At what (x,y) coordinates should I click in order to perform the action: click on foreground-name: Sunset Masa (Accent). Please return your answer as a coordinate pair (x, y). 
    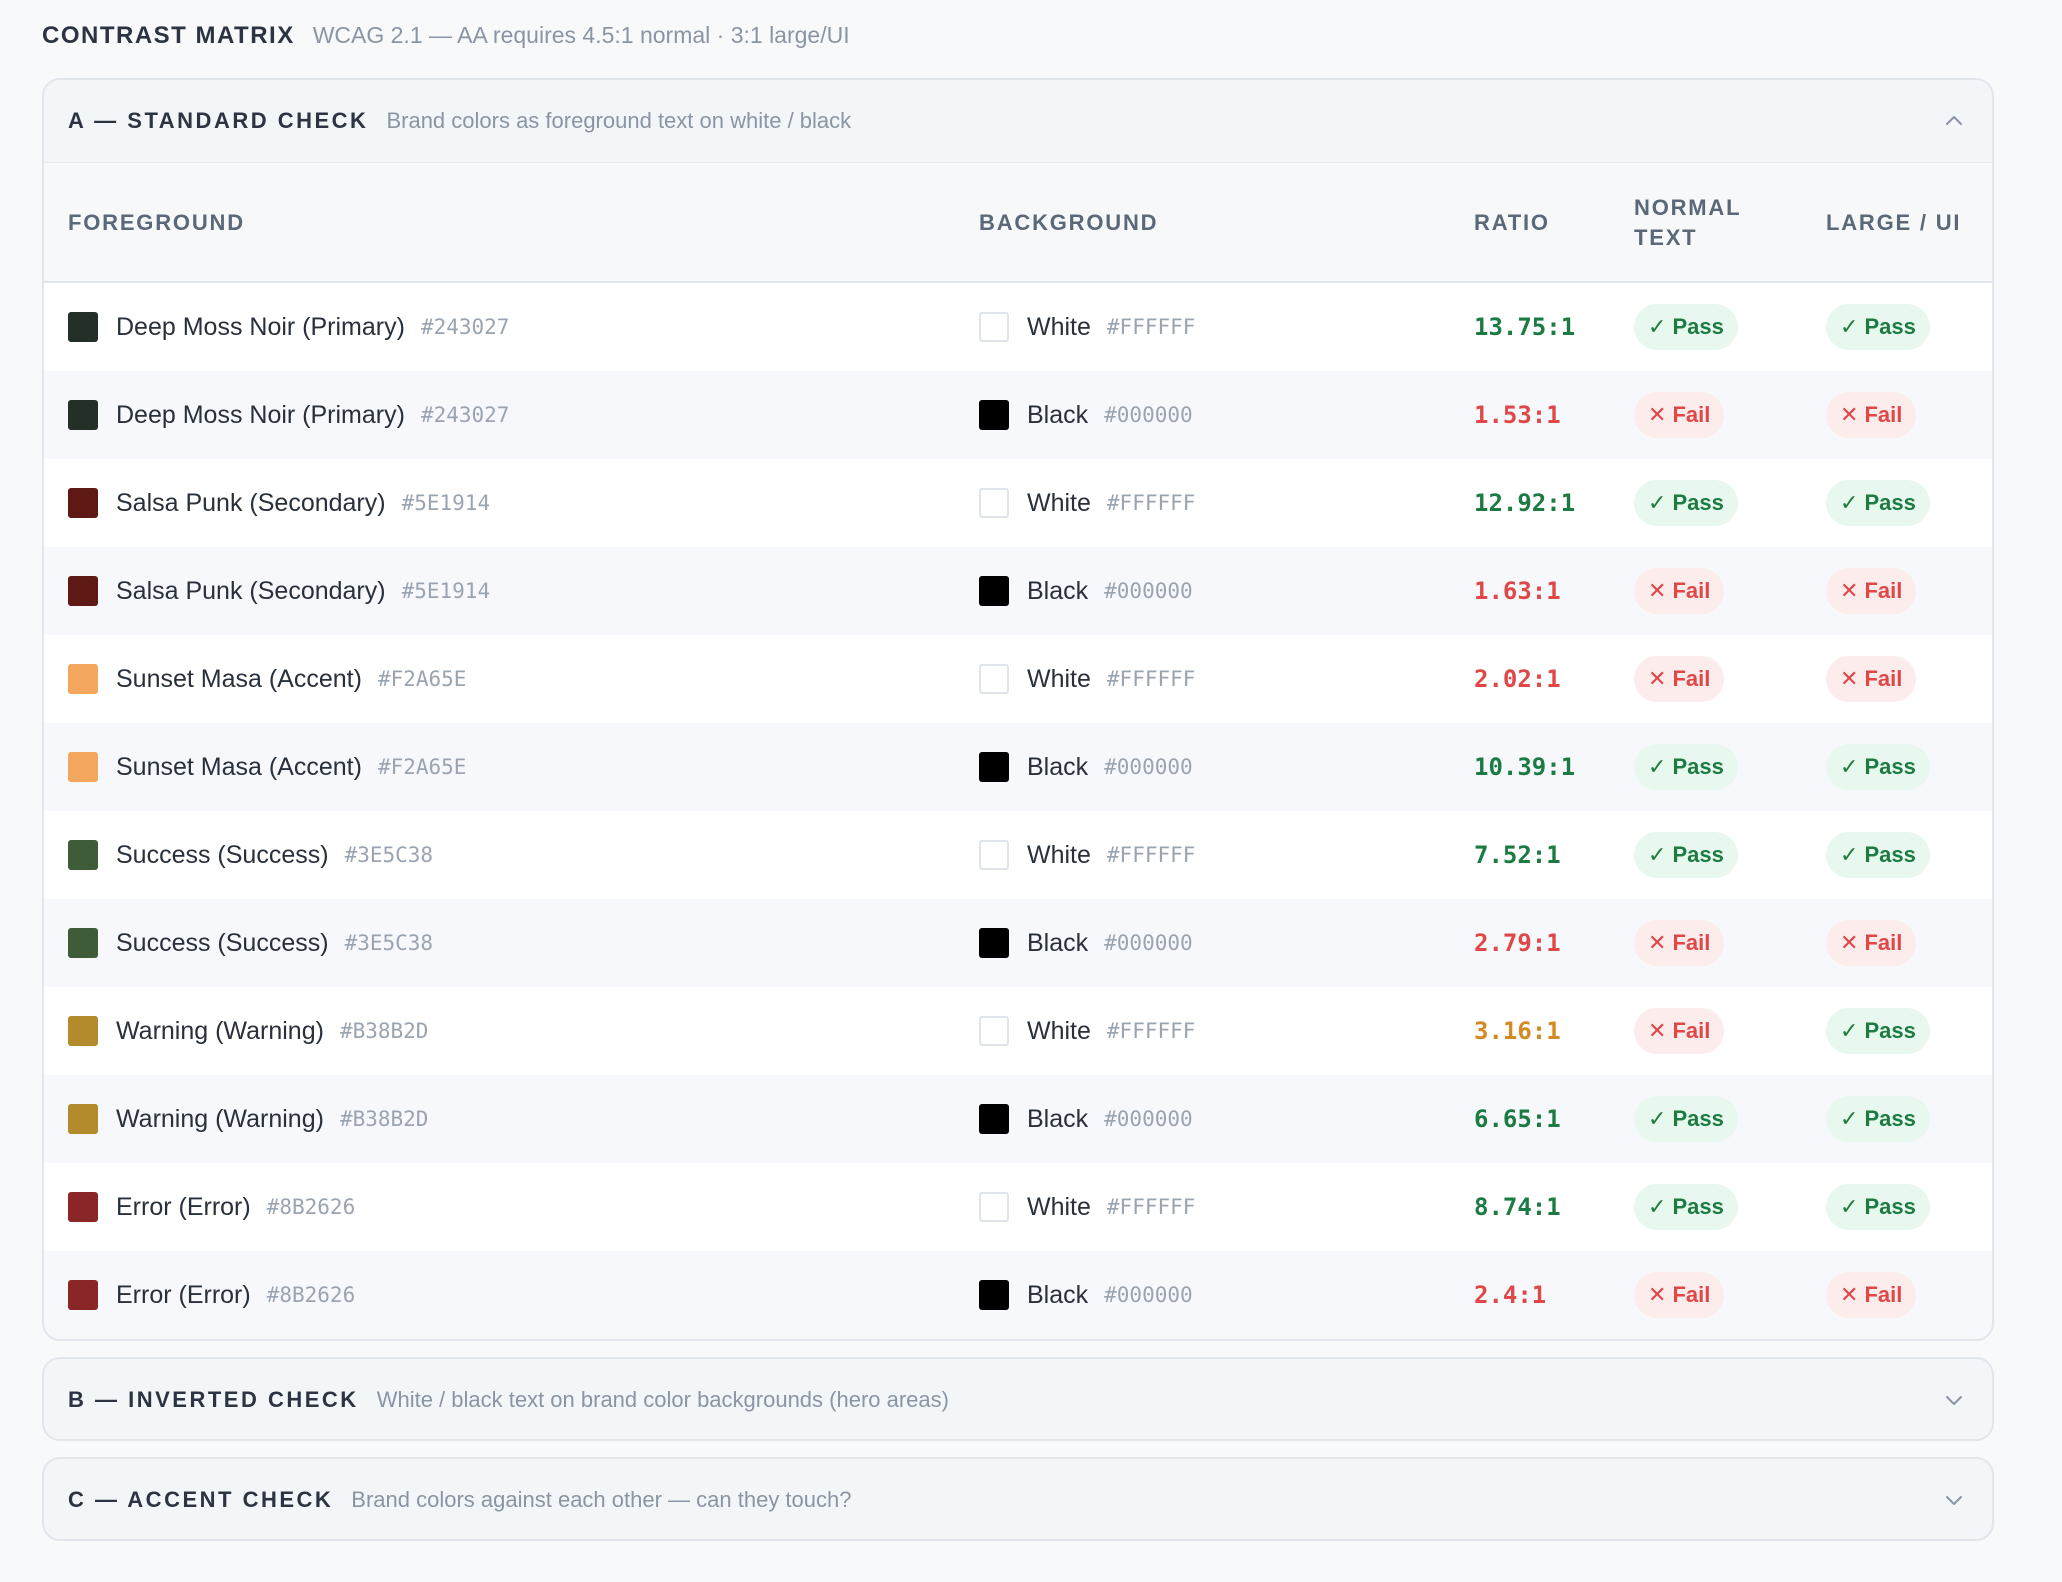
    Looking at the image, I should click on (239, 766).